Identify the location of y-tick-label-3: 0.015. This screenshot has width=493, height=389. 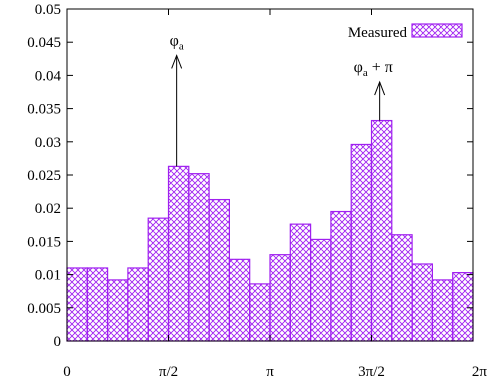
(44, 242).